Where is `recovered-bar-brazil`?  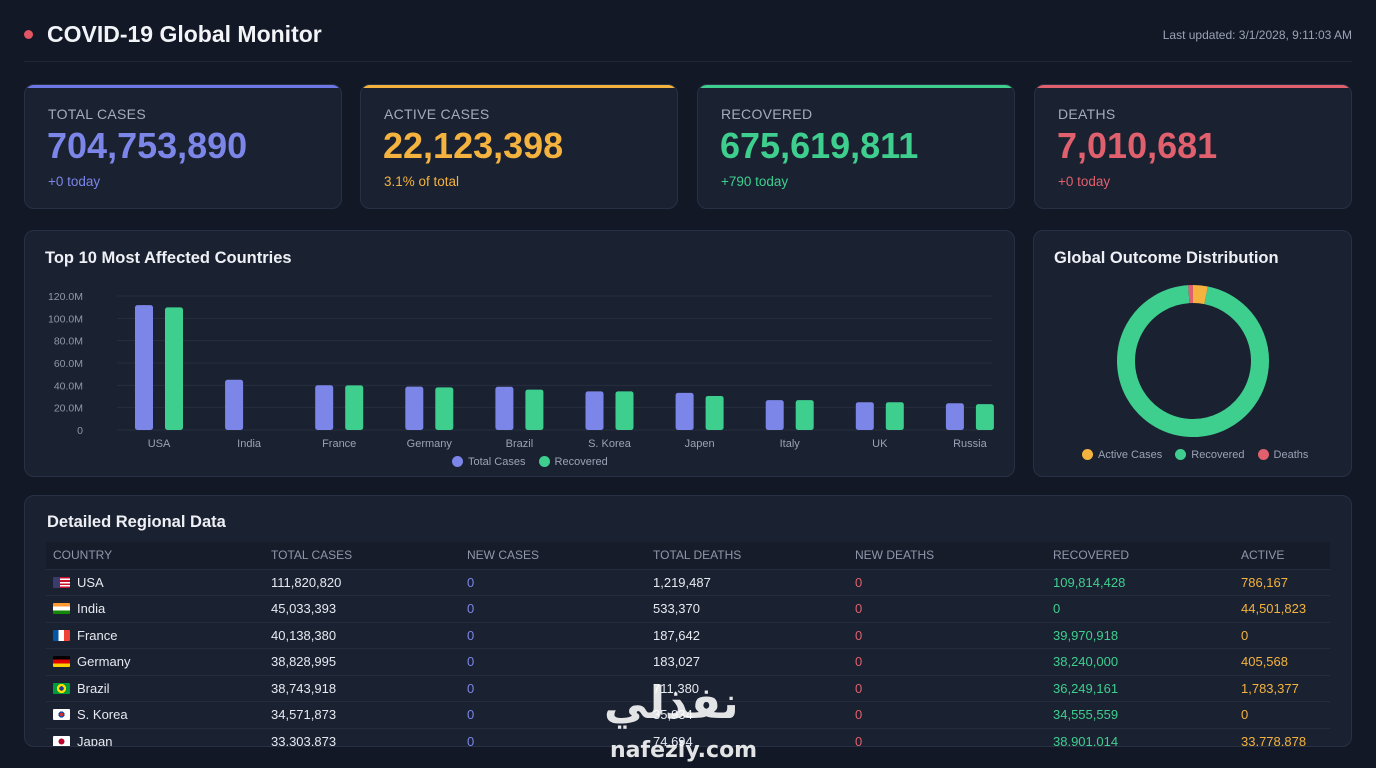 recovered-bar-brazil is located at coordinates (534, 409).